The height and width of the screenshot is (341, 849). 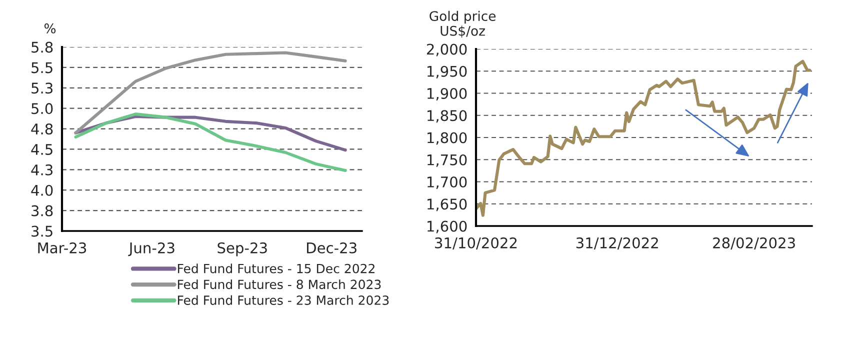 What do you see at coordinates (754, 243) in the screenshot?
I see `x-tick-label: 28/02/2023` at bounding box center [754, 243].